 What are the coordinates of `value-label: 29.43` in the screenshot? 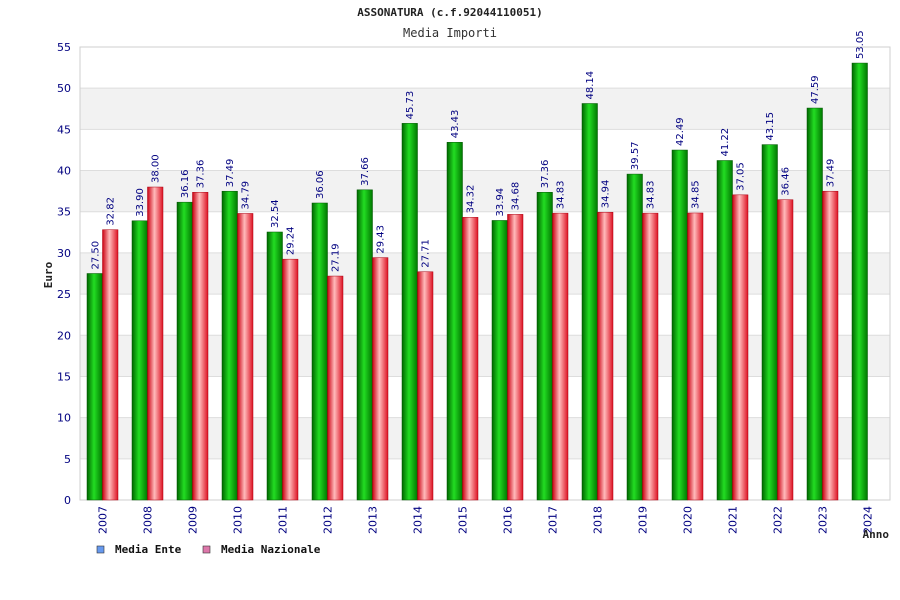 It's located at (381, 239).